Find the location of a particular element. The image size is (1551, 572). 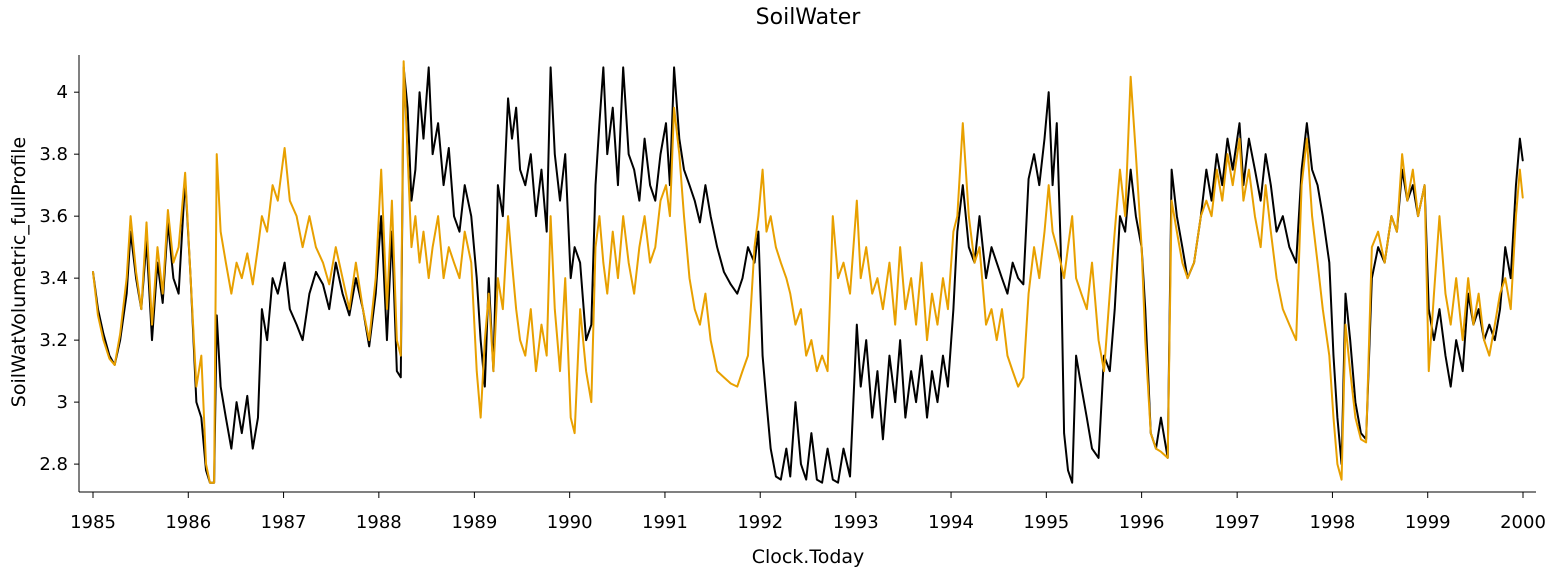

y-axis-ticks: 2.8 3 3.2 3.4 3.6 3.8 4 is located at coordinates (59, 278).